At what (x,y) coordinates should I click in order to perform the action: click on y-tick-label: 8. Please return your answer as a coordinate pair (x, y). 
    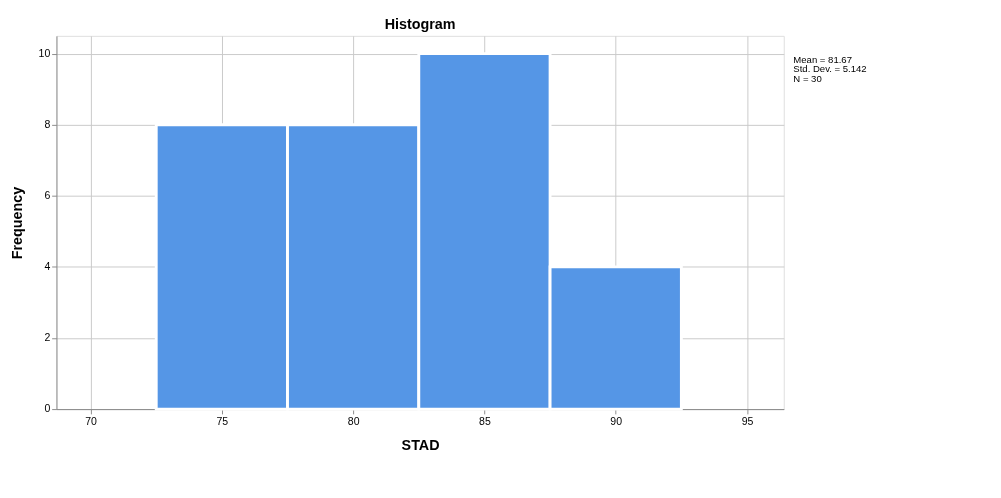
    Looking at the image, I should click on (47, 124).